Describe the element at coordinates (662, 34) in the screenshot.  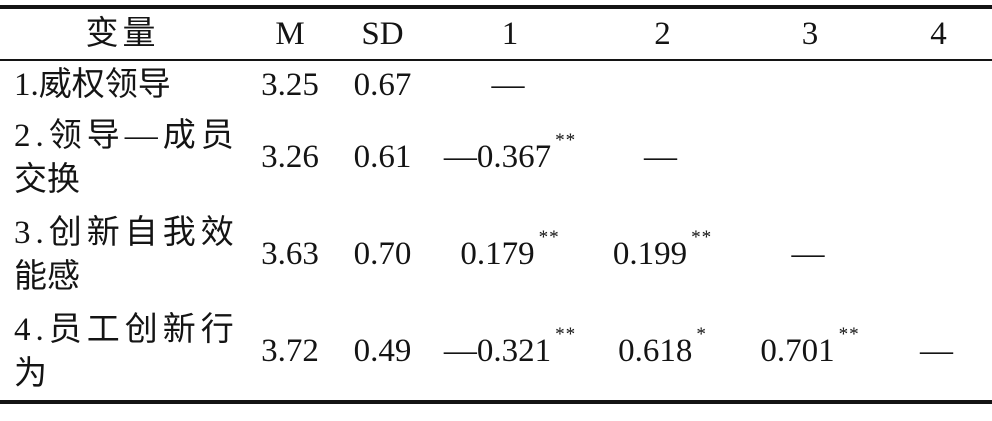
I see `header-col-2: 2` at that location.